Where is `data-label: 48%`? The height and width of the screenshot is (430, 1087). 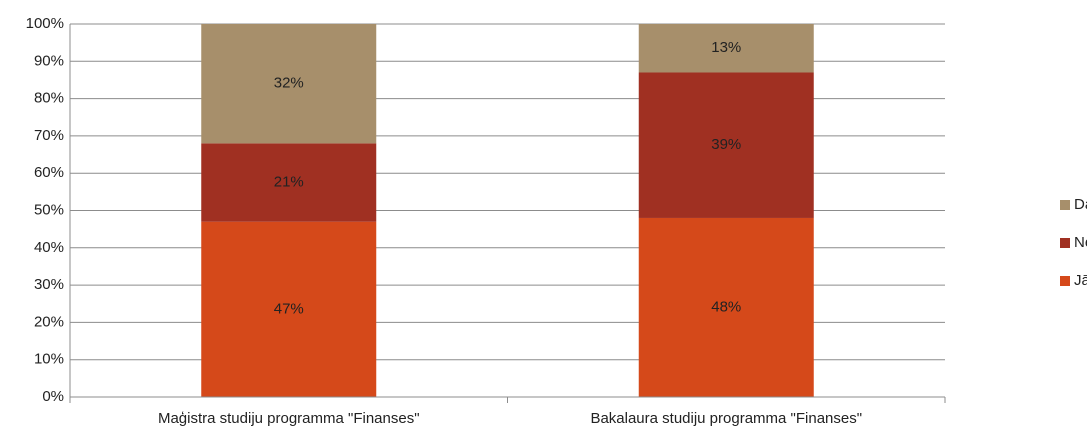 data-label: 48% is located at coordinates (726, 306).